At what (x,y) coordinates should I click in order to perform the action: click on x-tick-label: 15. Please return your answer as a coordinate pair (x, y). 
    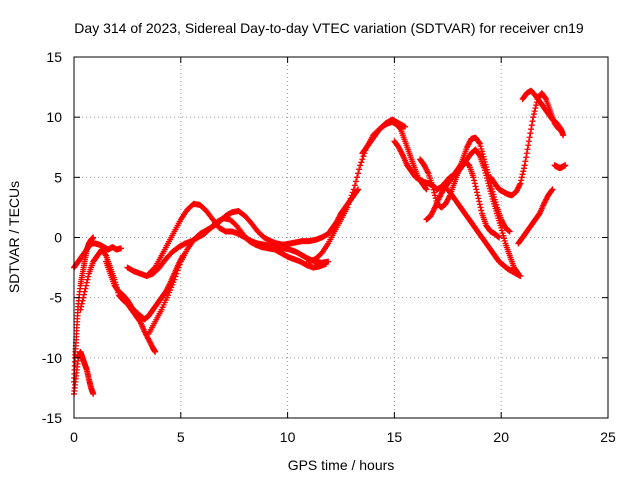
    Looking at the image, I should click on (395, 437).